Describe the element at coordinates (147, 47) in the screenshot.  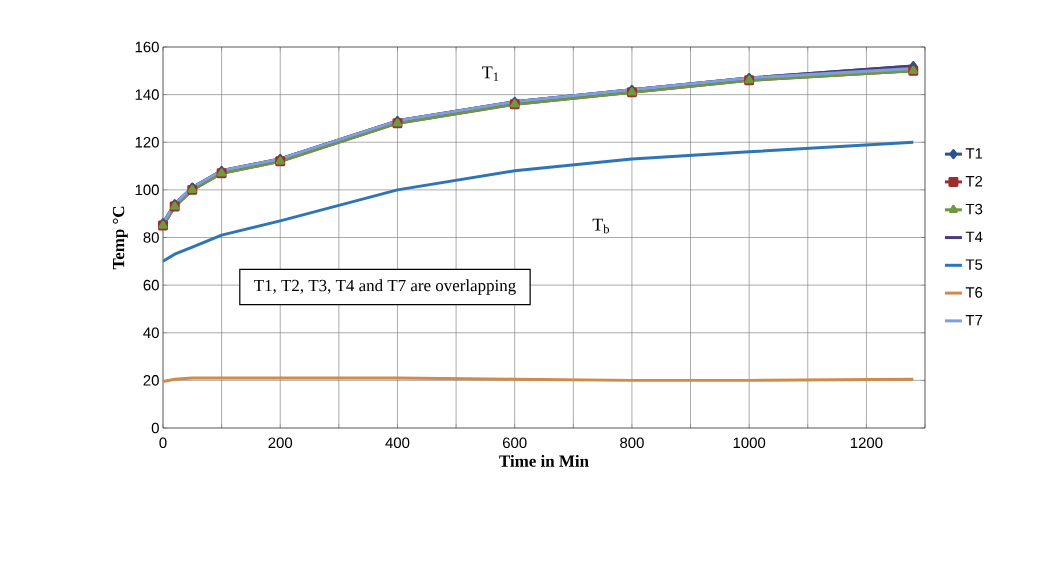
I see `y-tick-label: 160` at that location.